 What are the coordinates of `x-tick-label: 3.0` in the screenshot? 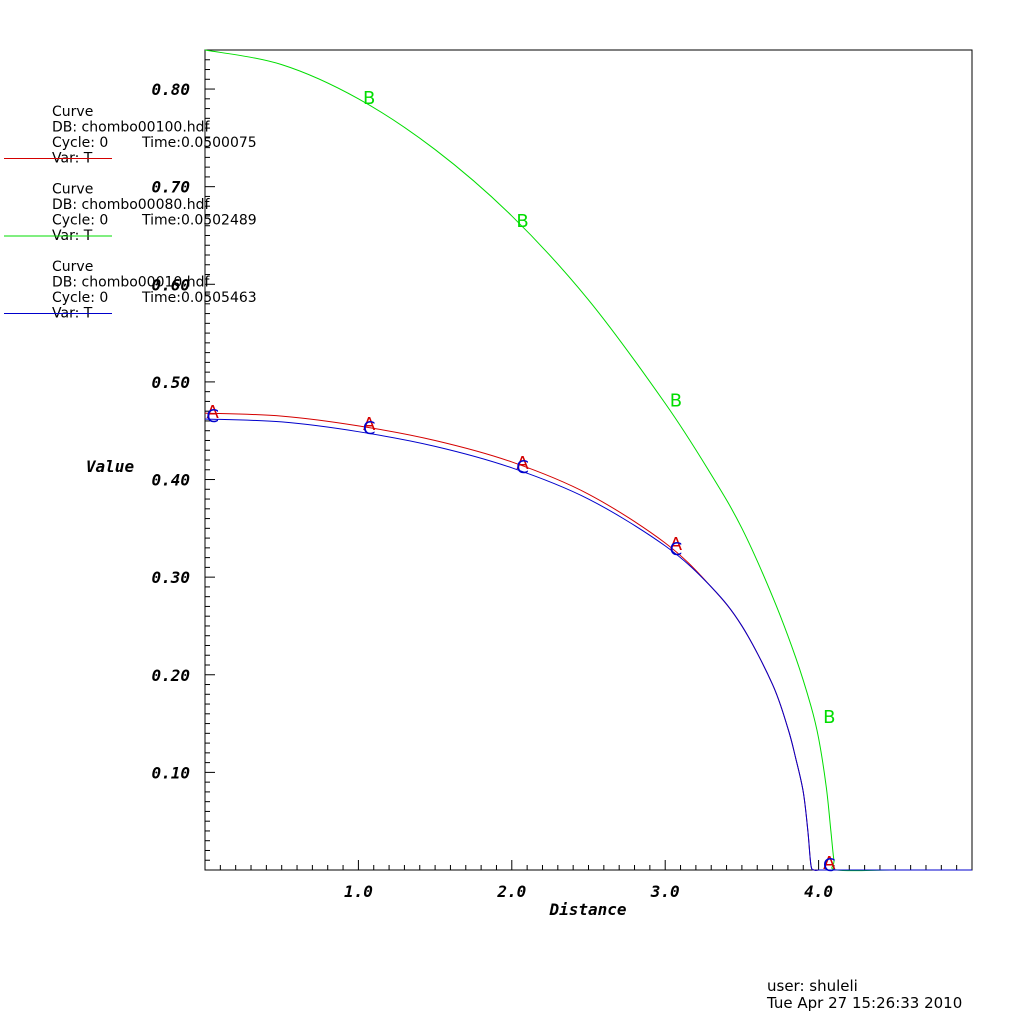 It's located at (665, 891).